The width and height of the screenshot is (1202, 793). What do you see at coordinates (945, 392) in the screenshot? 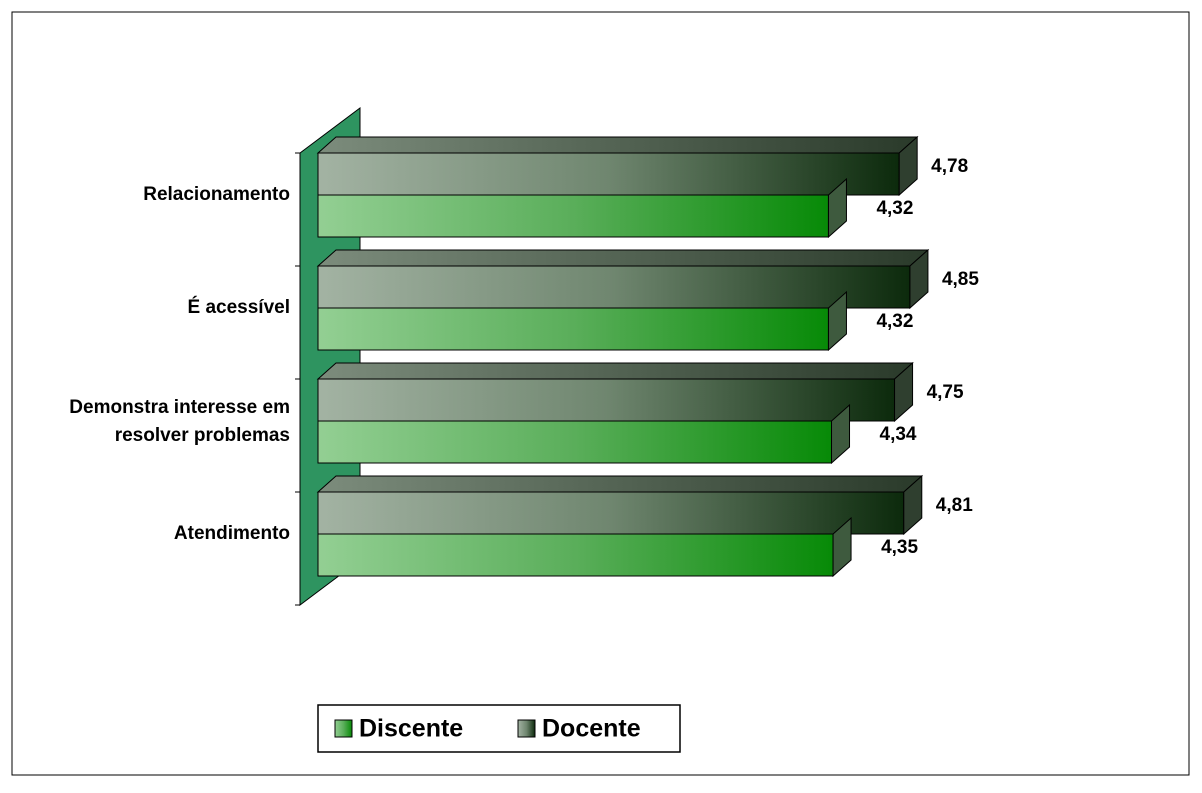
I see `value-label: 4,75` at bounding box center [945, 392].